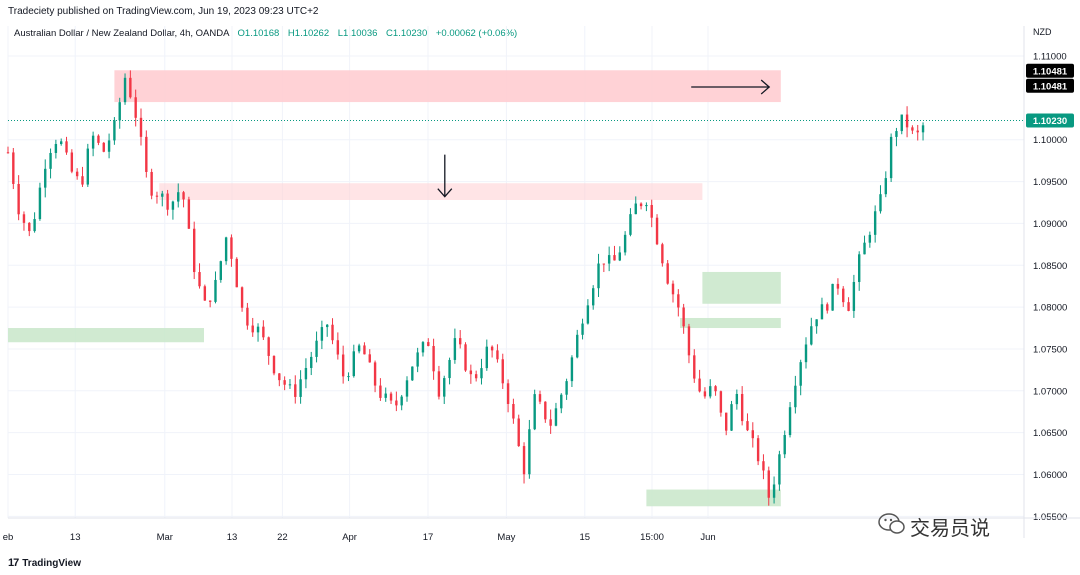 This screenshot has width=1080, height=575. I want to click on tradingview-brand: TradingView, so click(51, 563).